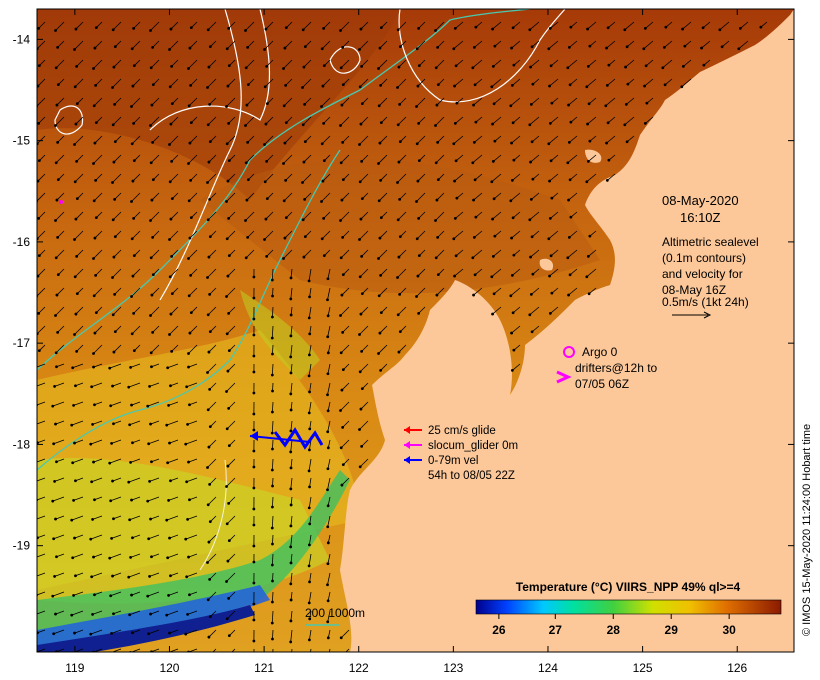 The height and width of the screenshot is (680, 820). What do you see at coordinates (607, 368) in the screenshot?
I see `argo-legend: Argo 0 drifters@12h to 07/05 06Z` at bounding box center [607, 368].